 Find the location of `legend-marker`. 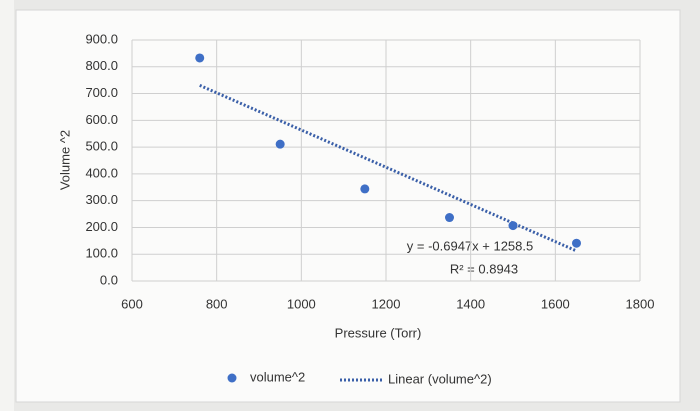

legend-marker is located at coordinates (232, 378).